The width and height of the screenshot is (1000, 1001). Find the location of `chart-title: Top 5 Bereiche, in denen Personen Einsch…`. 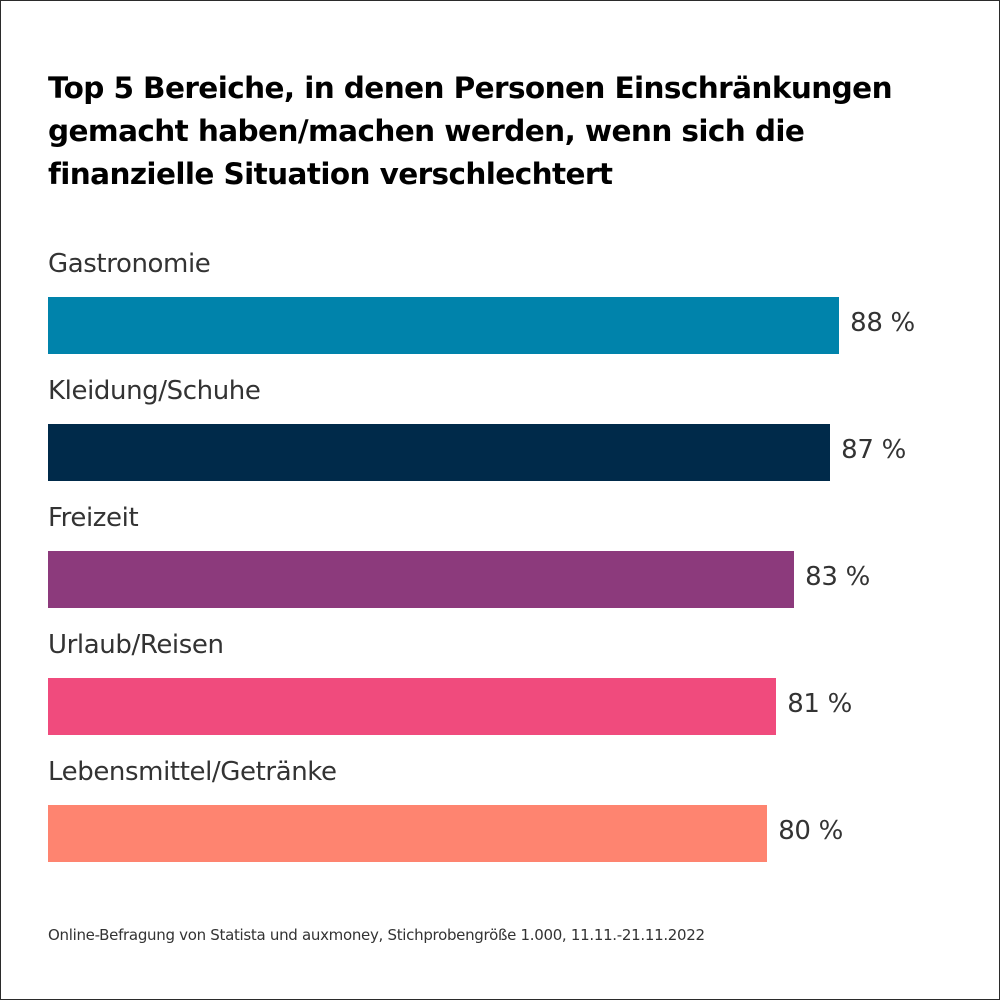

chart-title: Top 5 Bereiche, in denen Personen Einsch… is located at coordinates (470, 131).